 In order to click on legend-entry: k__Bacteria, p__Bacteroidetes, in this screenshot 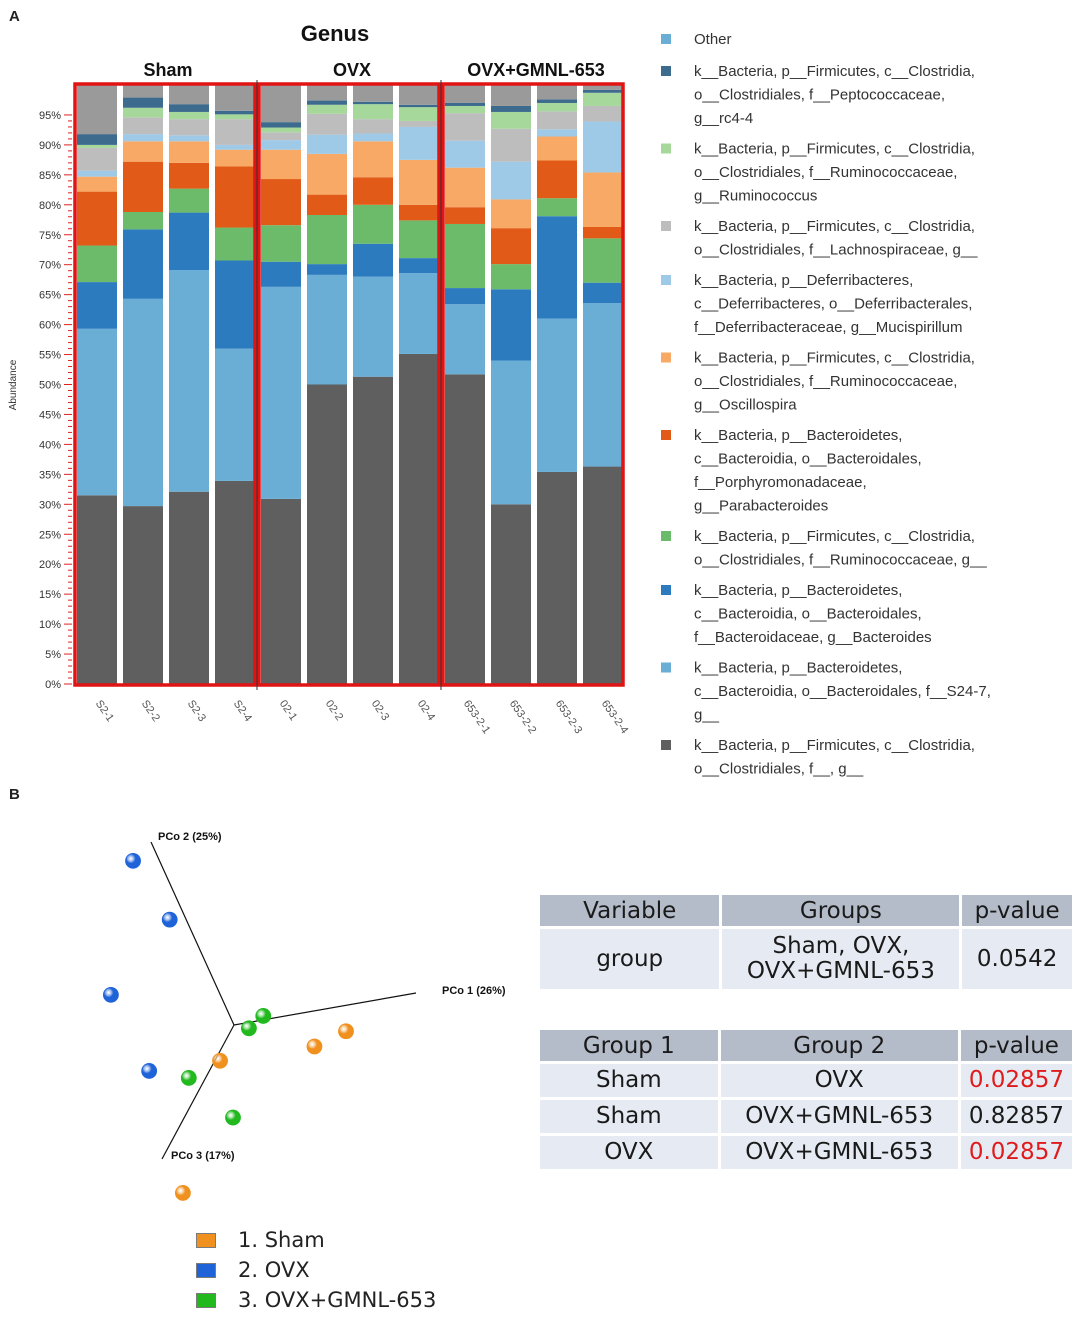, I will do `click(798, 590)`.